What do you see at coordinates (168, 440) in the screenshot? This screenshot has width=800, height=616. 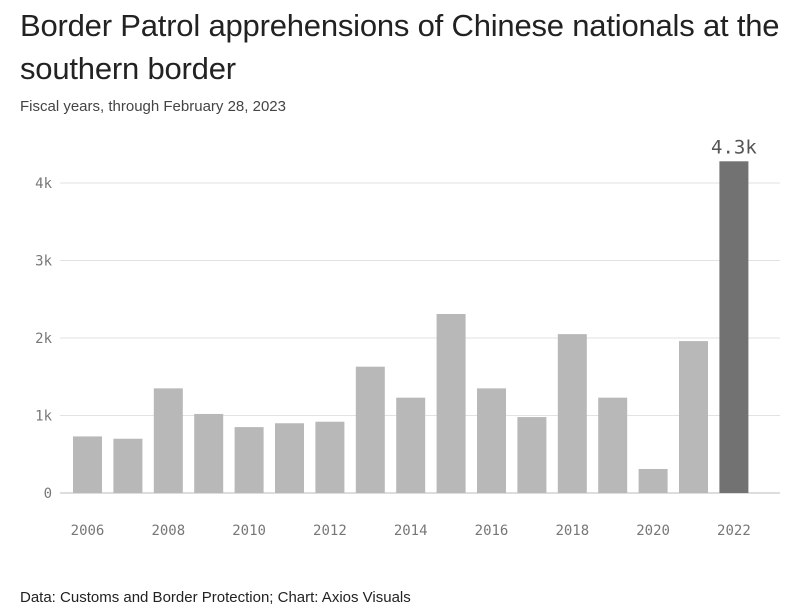 I see `bar-2008` at bounding box center [168, 440].